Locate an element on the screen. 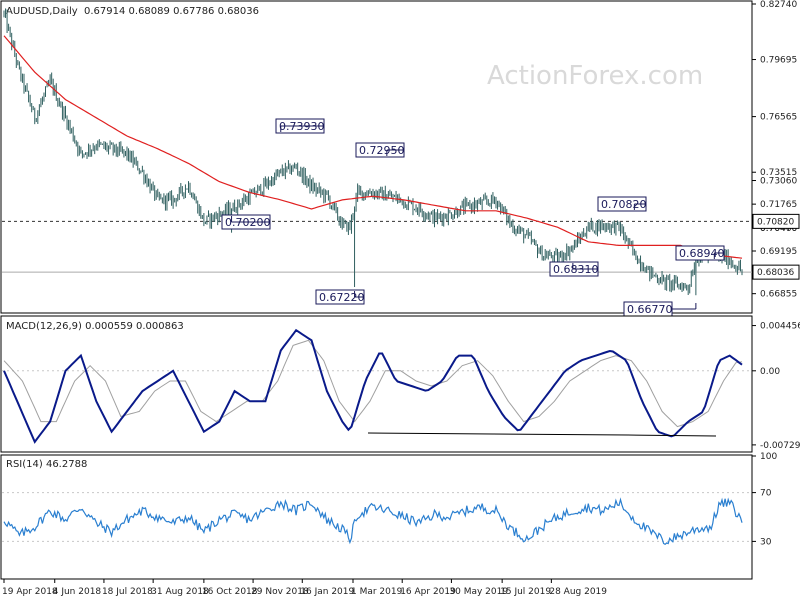 Image resolution: width=800 pixels, height=600 pixels. price-tick-label: 0.73515 is located at coordinates (778, 173).